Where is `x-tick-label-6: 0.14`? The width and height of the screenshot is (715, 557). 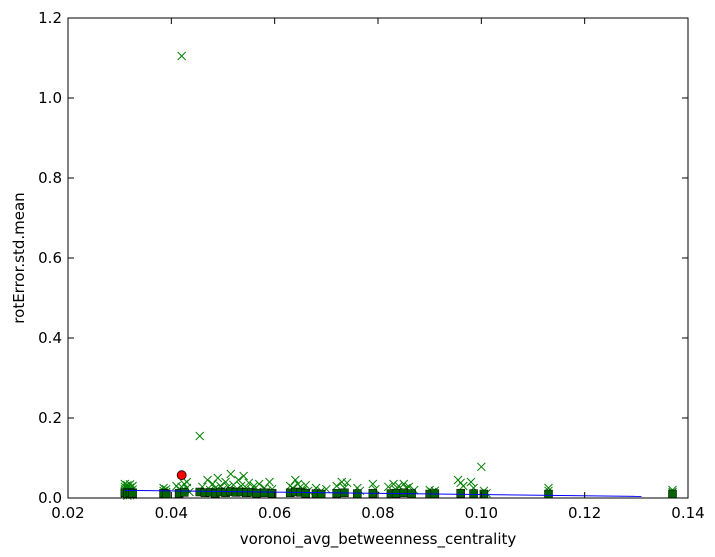
x-tick-label-6: 0.14 is located at coordinates (687, 513).